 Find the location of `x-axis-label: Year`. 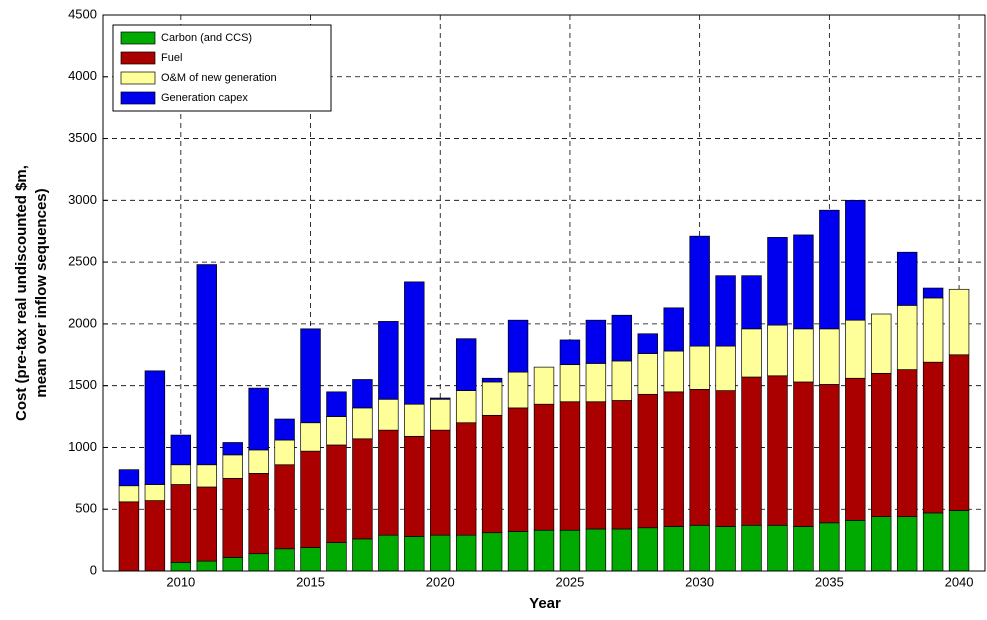

x-axis-label: Year is located at coordinates (545, 603).